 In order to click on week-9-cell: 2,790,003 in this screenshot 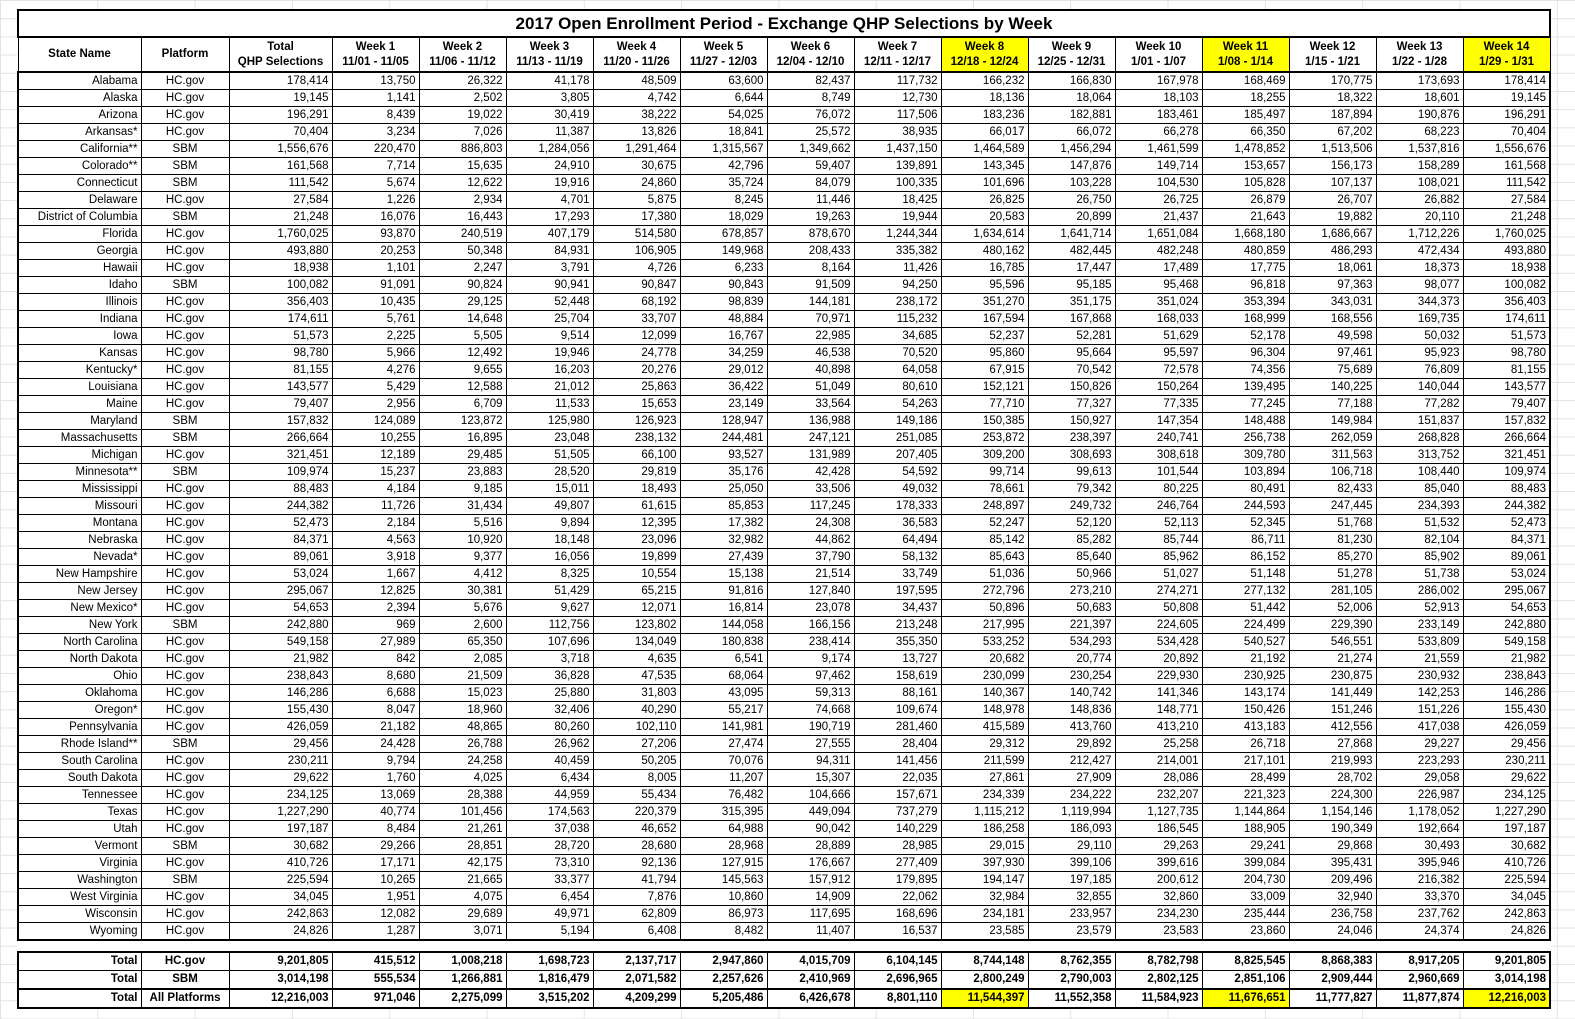, I will do `click(1071, 980)`.